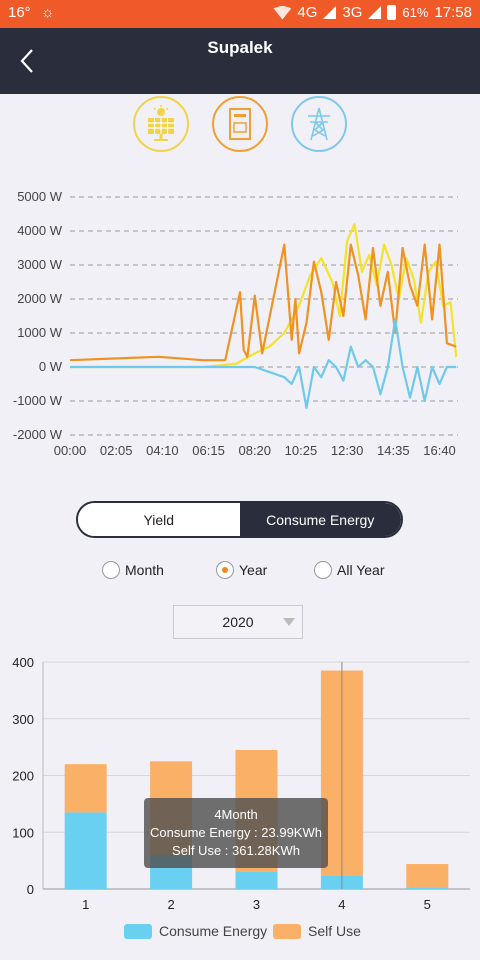  Describe the element at coordinates (263, 302) in the screenshot. I see `consume-series-line` at that location.